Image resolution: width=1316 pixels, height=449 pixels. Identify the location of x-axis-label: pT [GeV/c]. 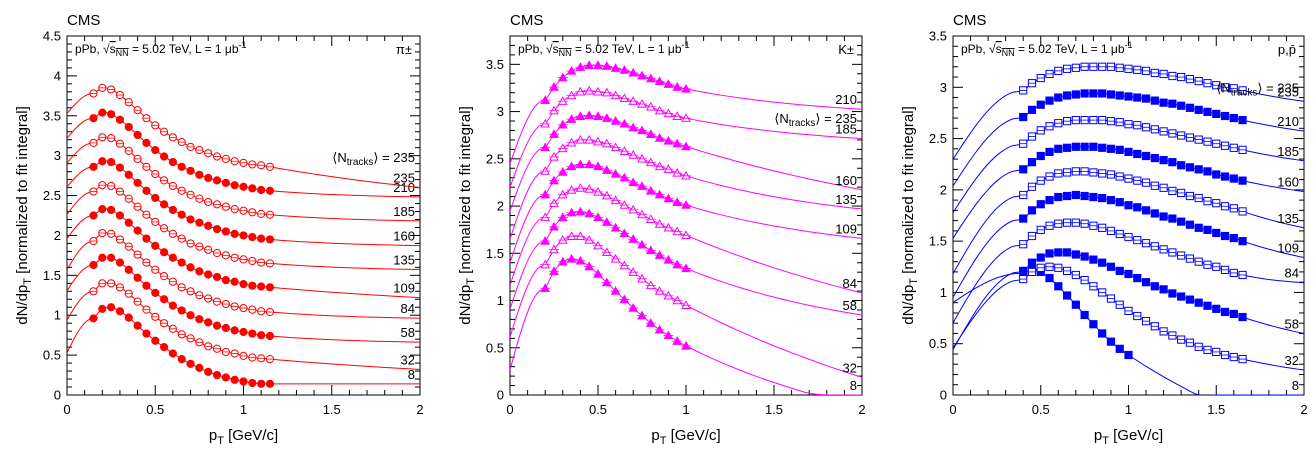
(243, 437).